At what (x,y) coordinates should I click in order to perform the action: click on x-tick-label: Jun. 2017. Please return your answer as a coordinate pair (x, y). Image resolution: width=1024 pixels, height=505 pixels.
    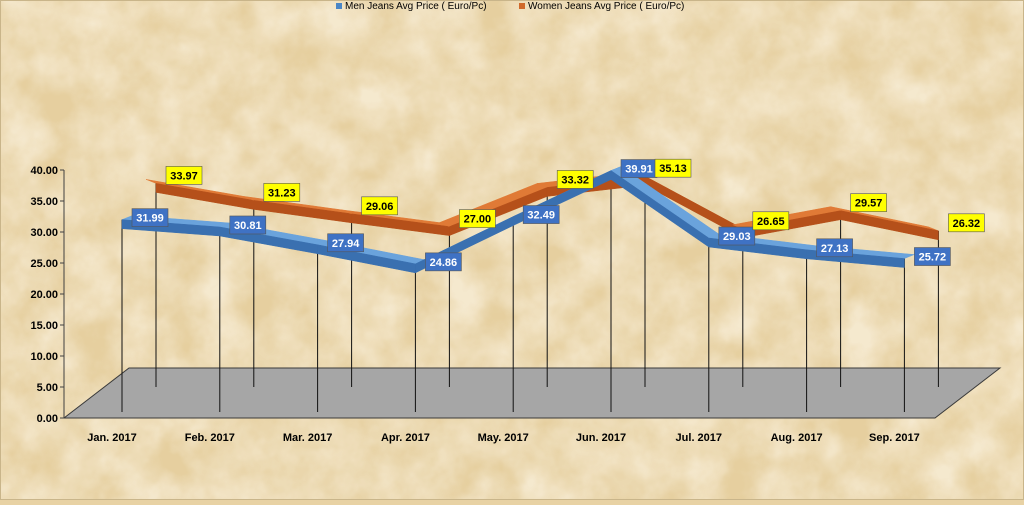
    Looking at the image, I should click on (601, 438).